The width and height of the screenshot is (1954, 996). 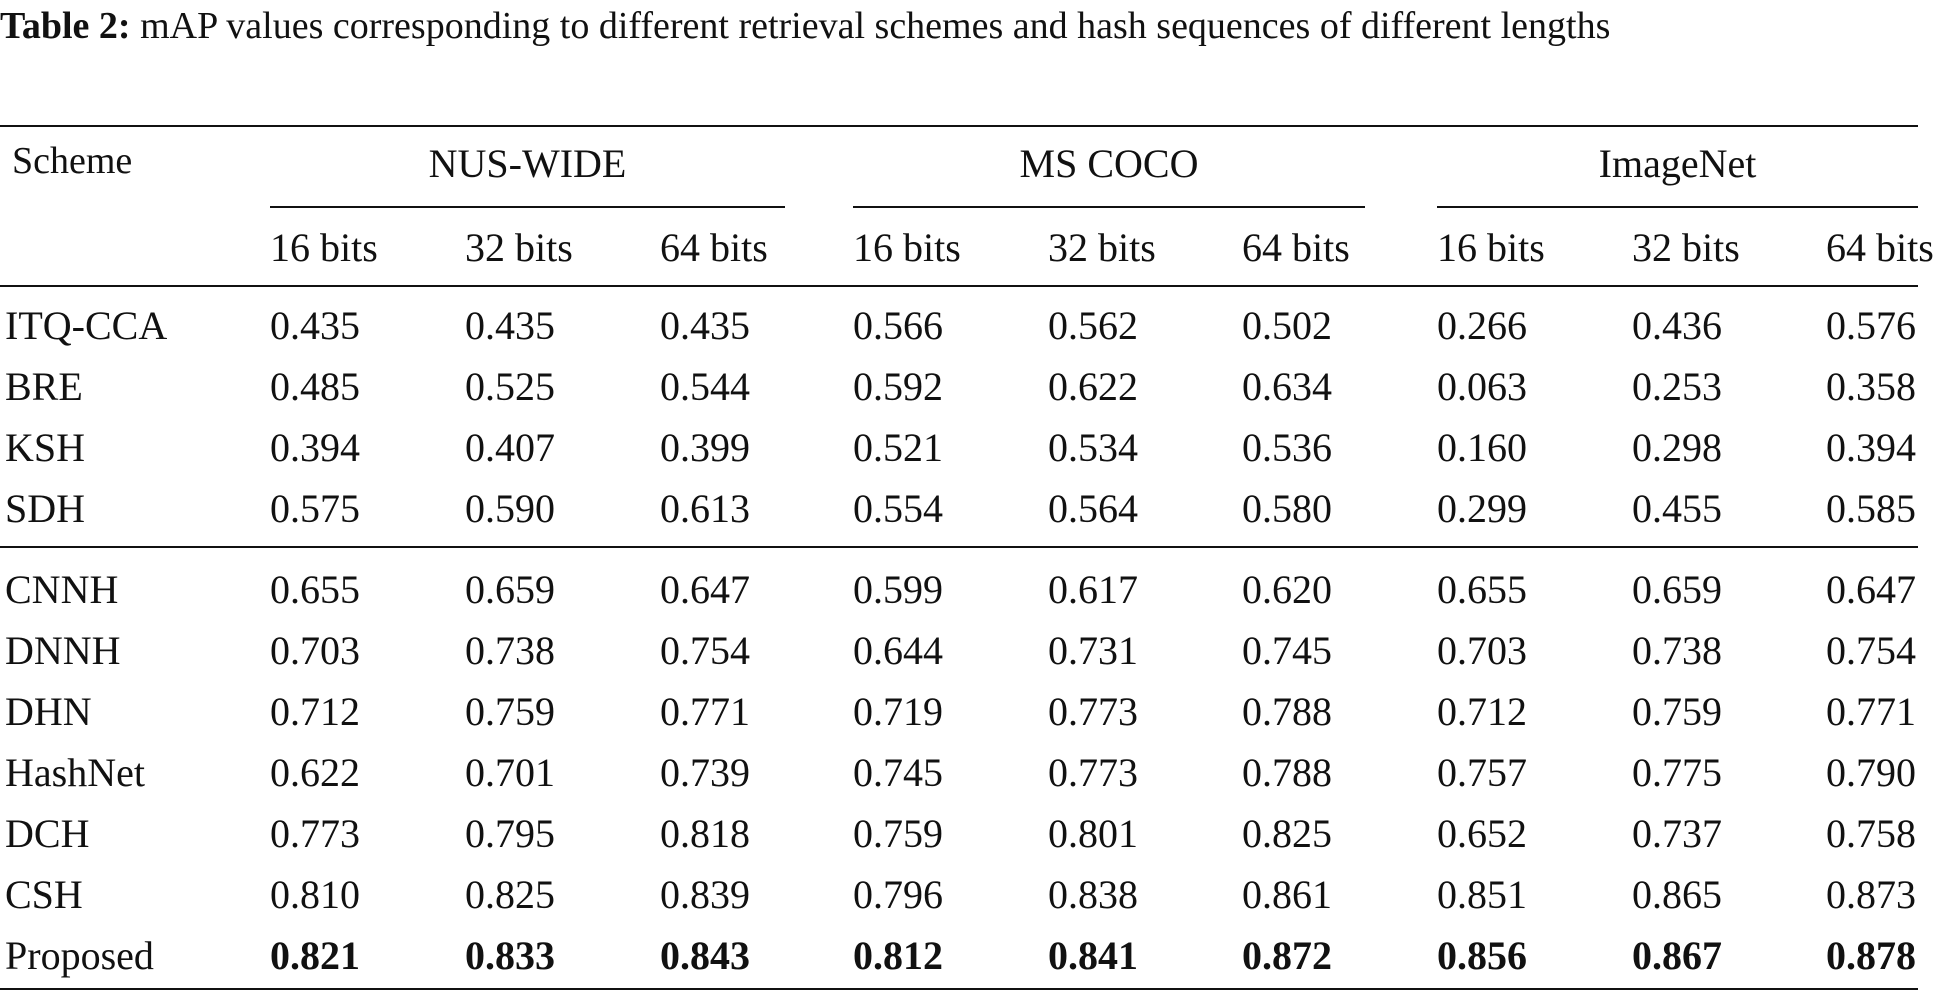 What do you see at coordinates (705, 833) in the screenshot?
I see `map-value: 0.818` at bounding box center [705, 833].